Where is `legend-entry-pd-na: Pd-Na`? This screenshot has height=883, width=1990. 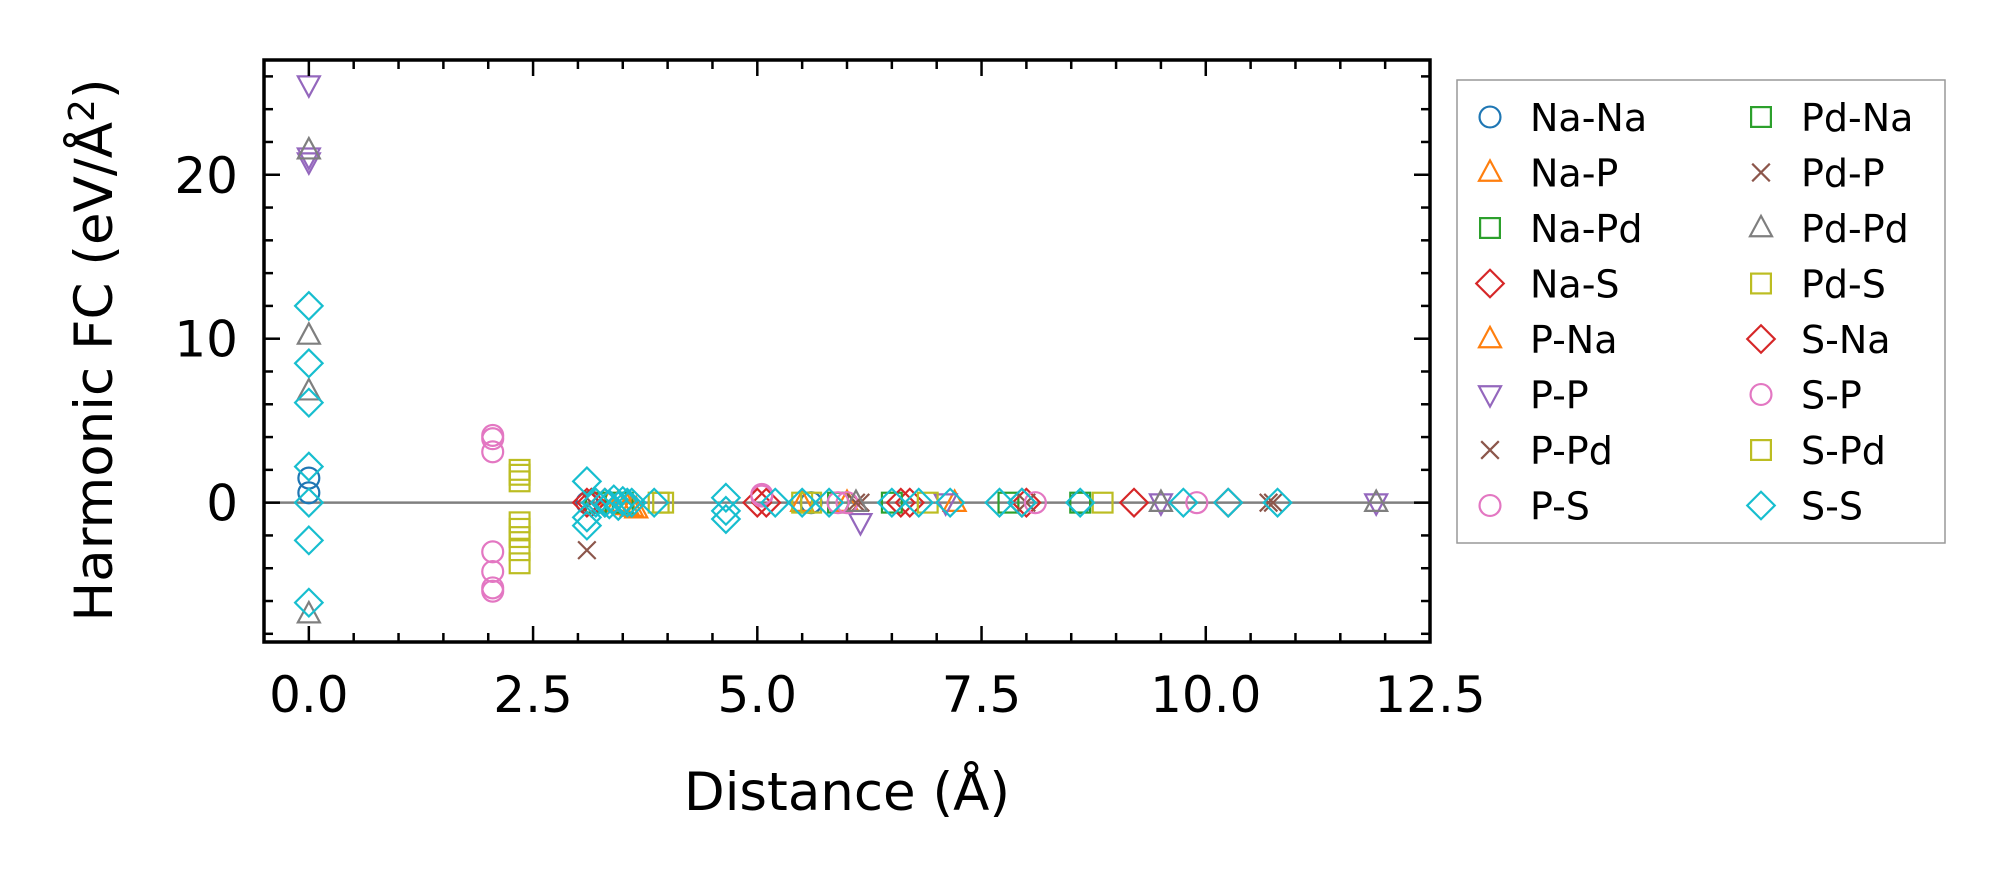
legend-entry-pd-na: Pd-Na is located at coordinates (1831, 118).